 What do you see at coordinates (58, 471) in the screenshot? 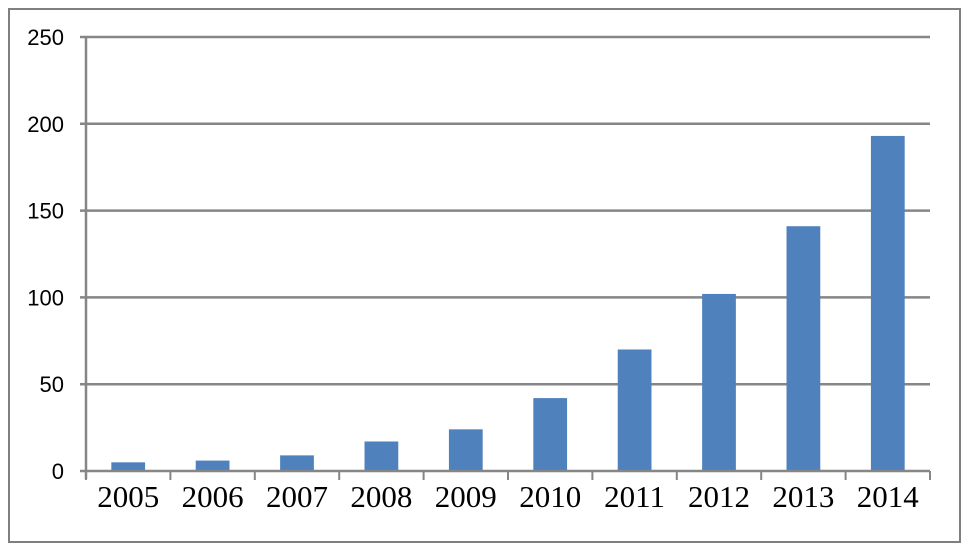
I see `y-tick-label: 0` at bounding box center [58, 471].